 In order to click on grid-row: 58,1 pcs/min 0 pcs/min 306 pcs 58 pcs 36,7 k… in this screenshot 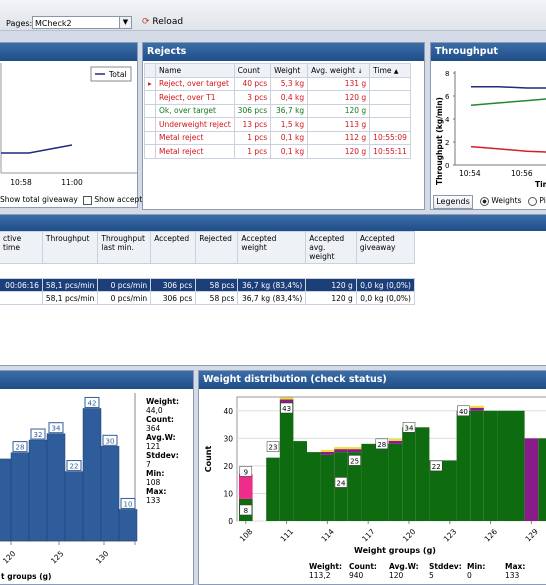, I will do `click(208, 298)`.